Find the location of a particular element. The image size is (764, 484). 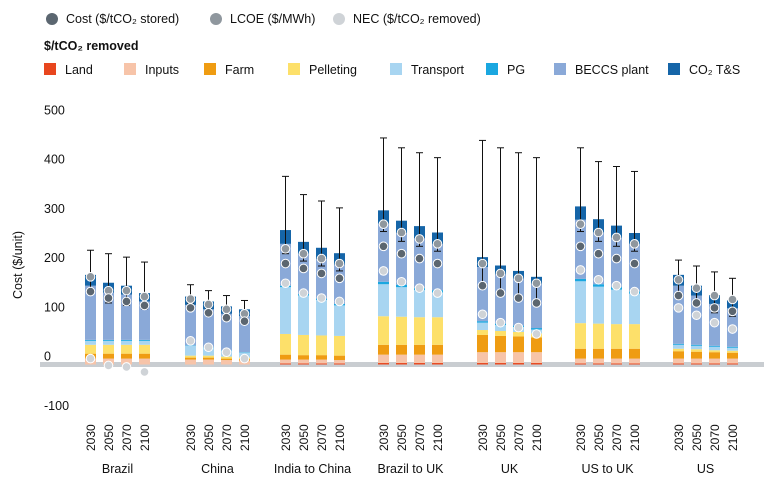

legend-swatch-inputs is located at coordinates (130, 69).